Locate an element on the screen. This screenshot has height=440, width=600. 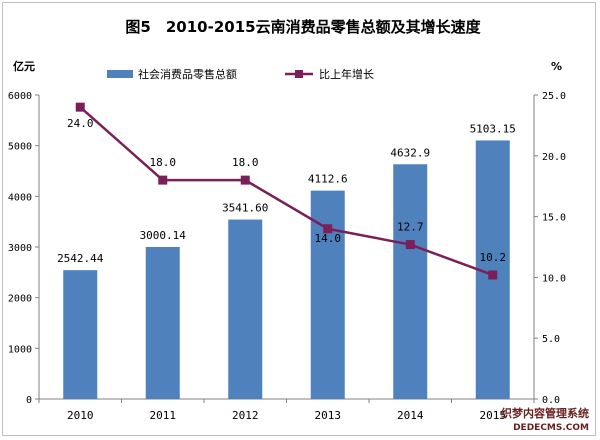
bar-data-label: 2542.44 is located at coordinates (80, 258).